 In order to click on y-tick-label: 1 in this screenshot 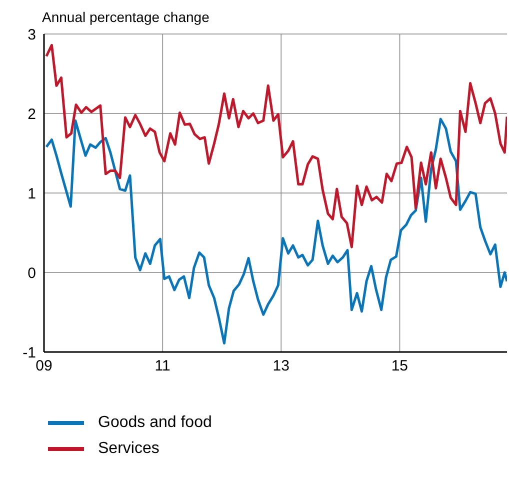, I will do `click(32, 193)`.